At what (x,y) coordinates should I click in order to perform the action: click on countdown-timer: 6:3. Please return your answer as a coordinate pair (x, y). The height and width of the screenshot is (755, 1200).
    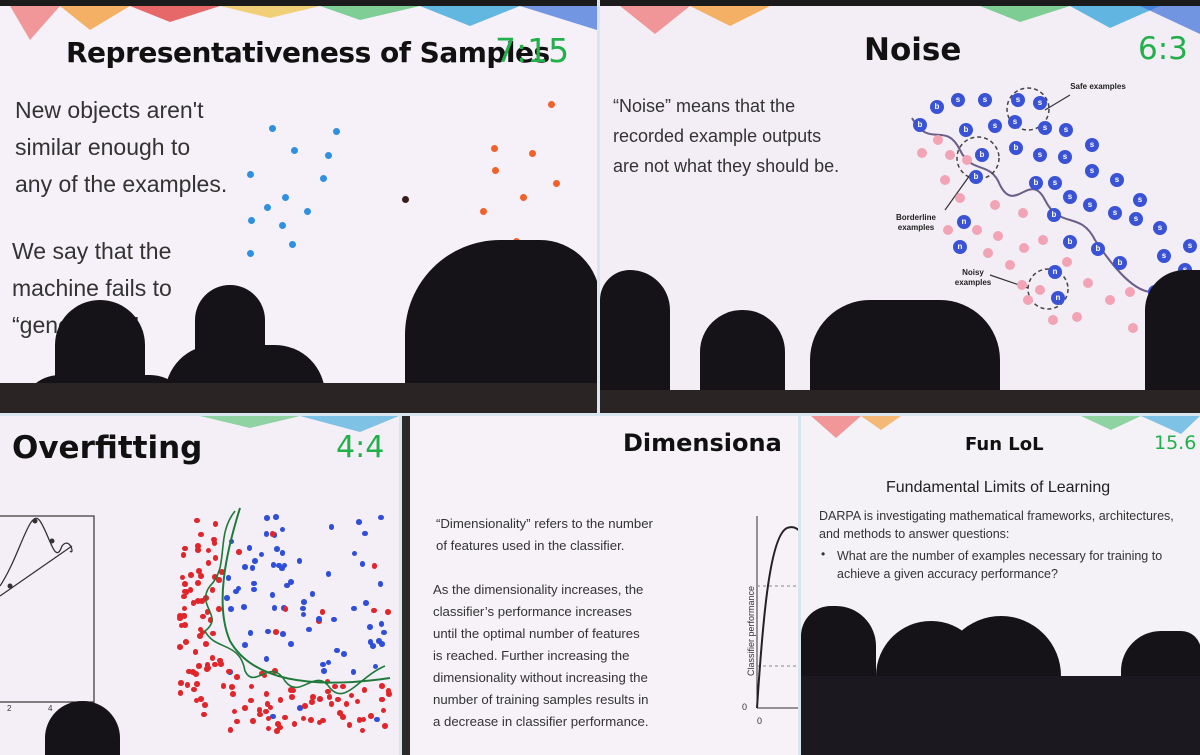
    Looking at the image, I should click on (1163, 49).